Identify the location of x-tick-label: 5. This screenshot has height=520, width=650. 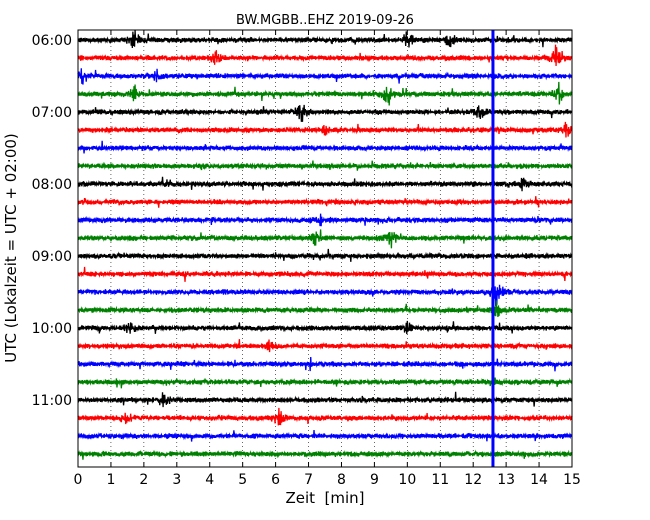
(242, 480).